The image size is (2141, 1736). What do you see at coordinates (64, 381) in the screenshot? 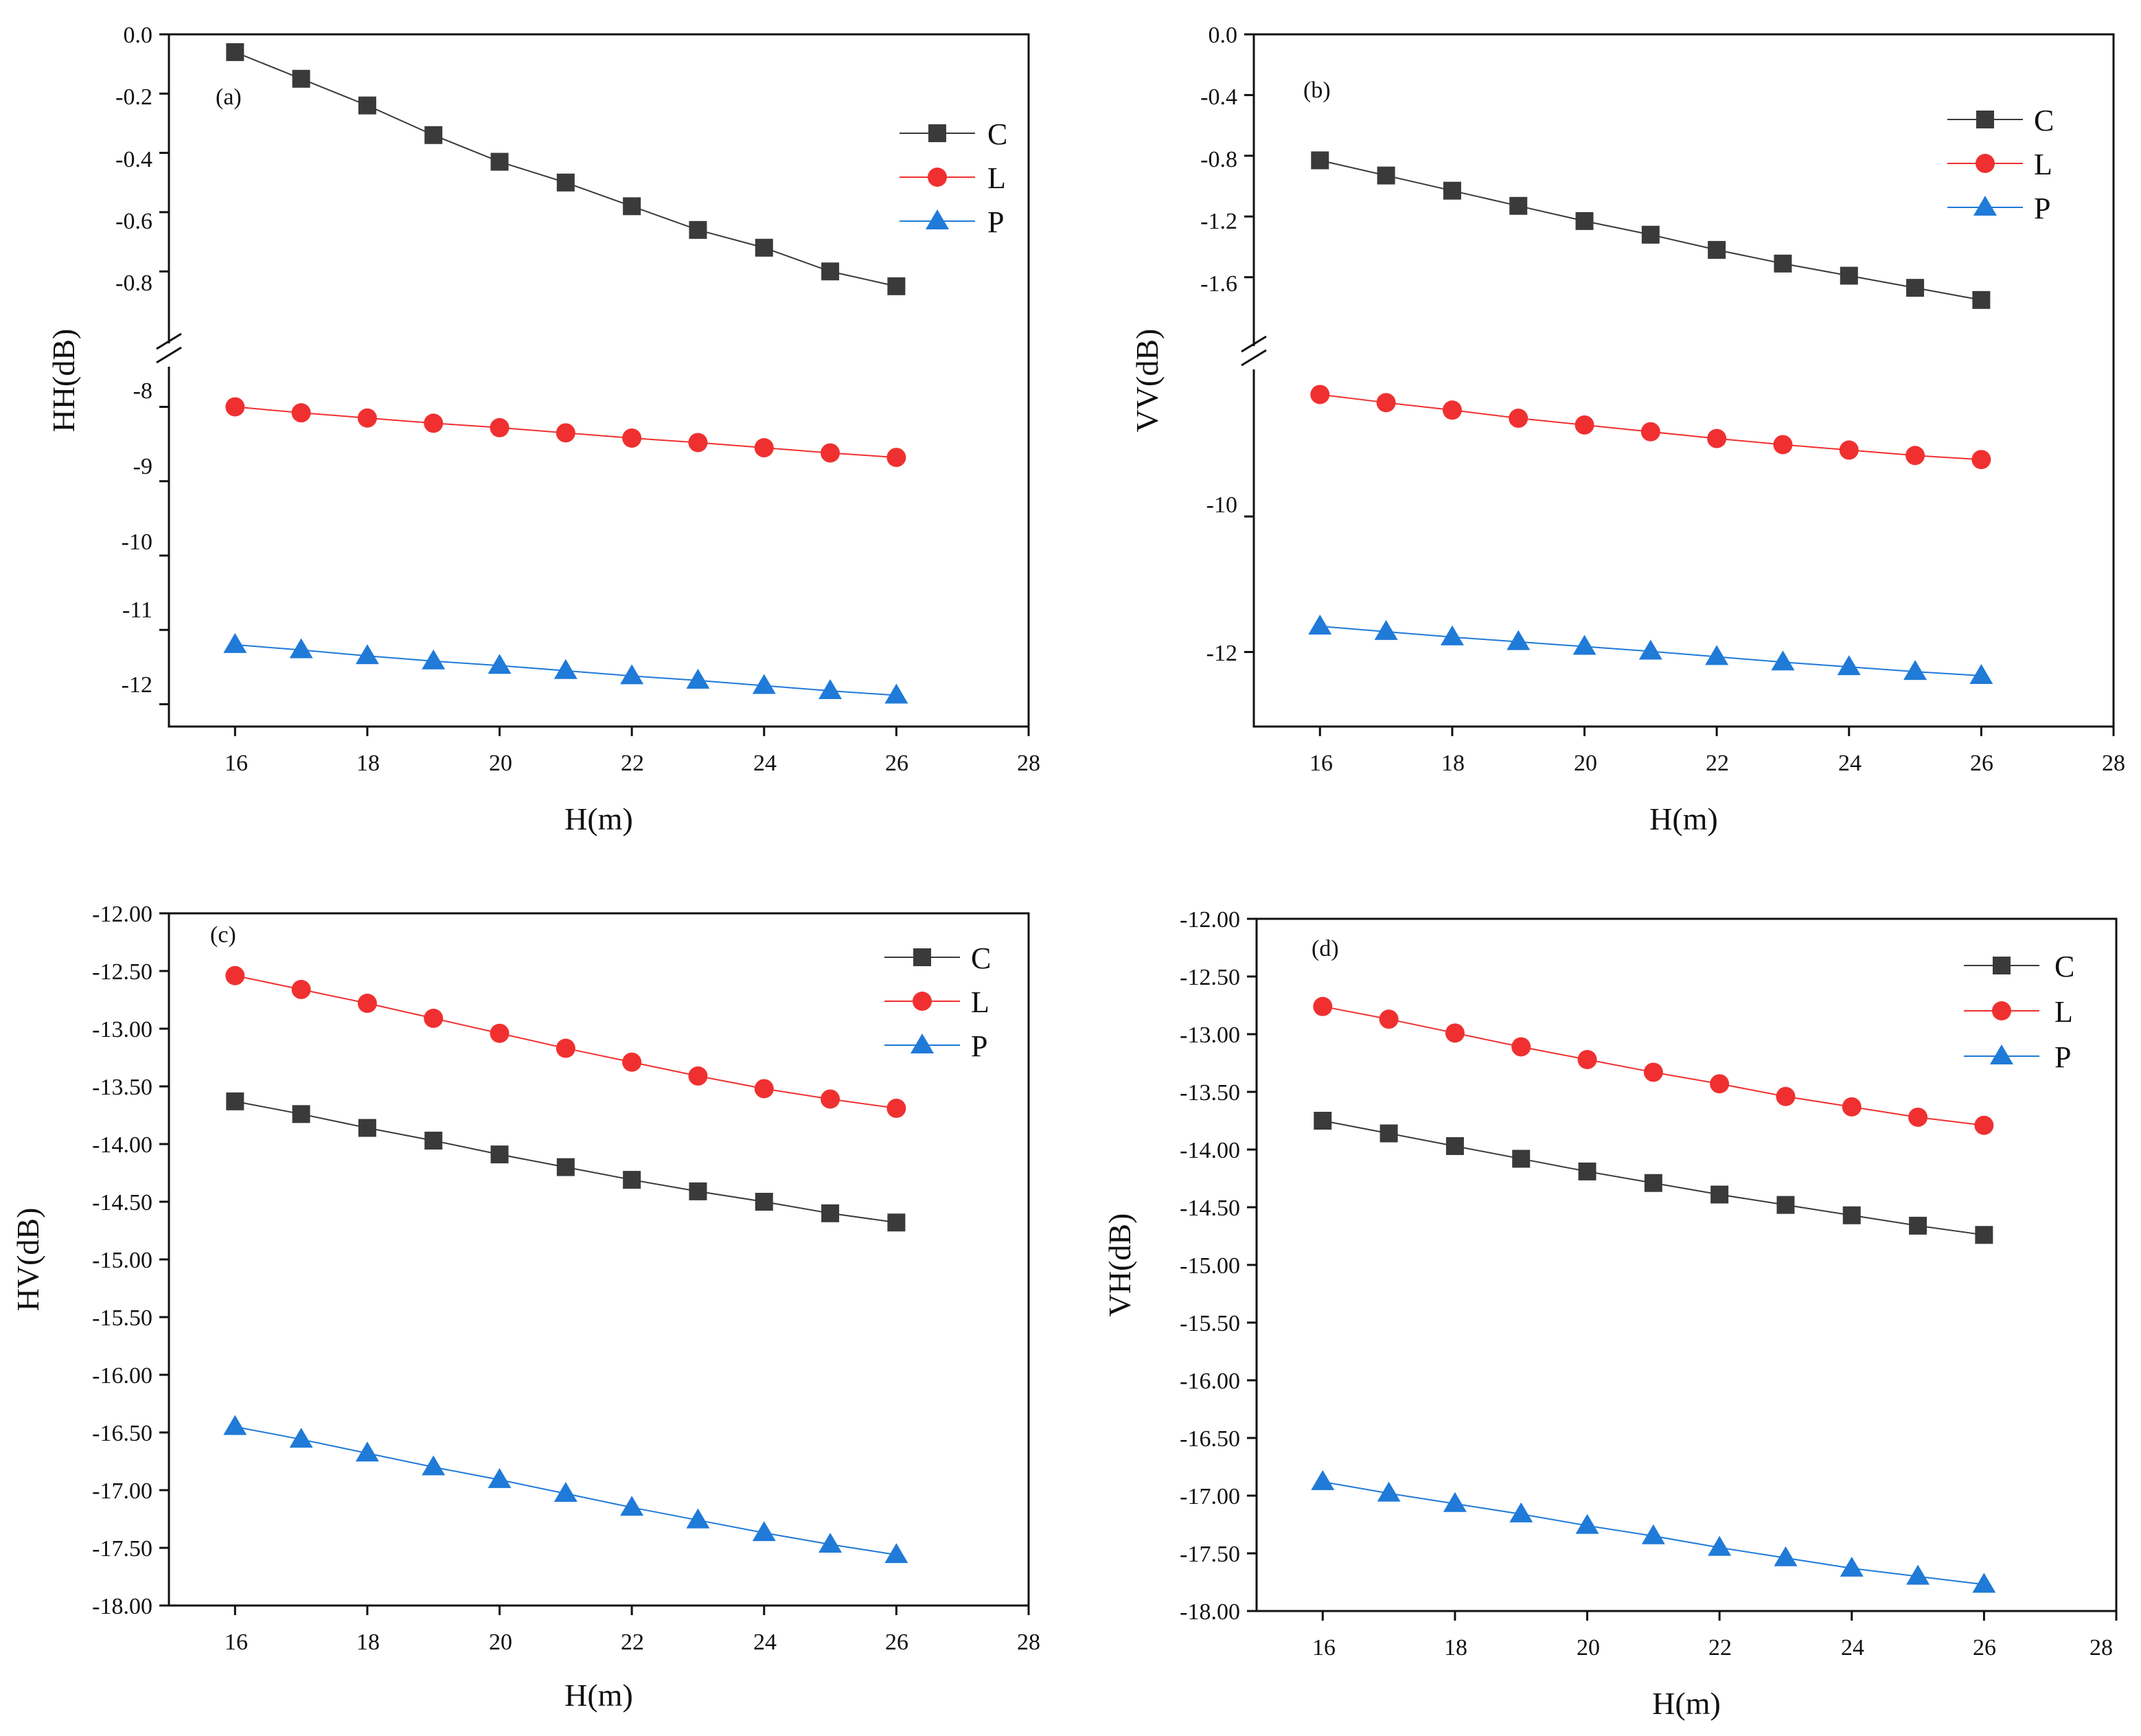
I see `y-axis-title: HH(dB)` at bounding box center [64, 381].